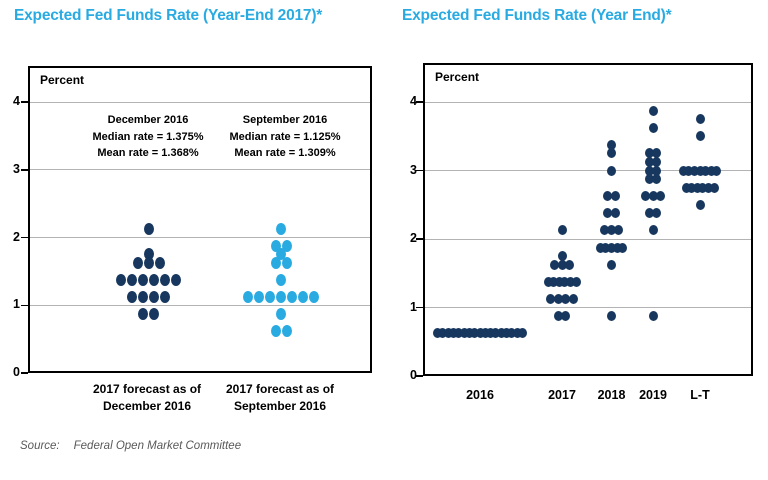  I want to click on right-chart-percent-label: Percent, so click(457, 77).